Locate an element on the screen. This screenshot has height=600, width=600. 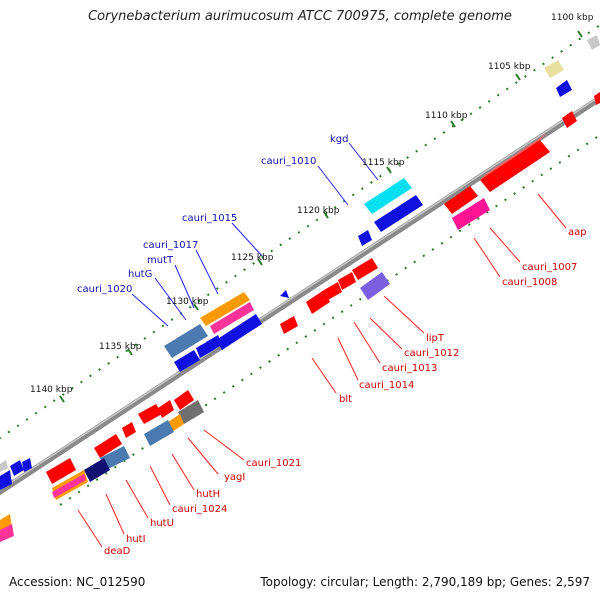
leader-hutH is located at coordinates (183, 472).